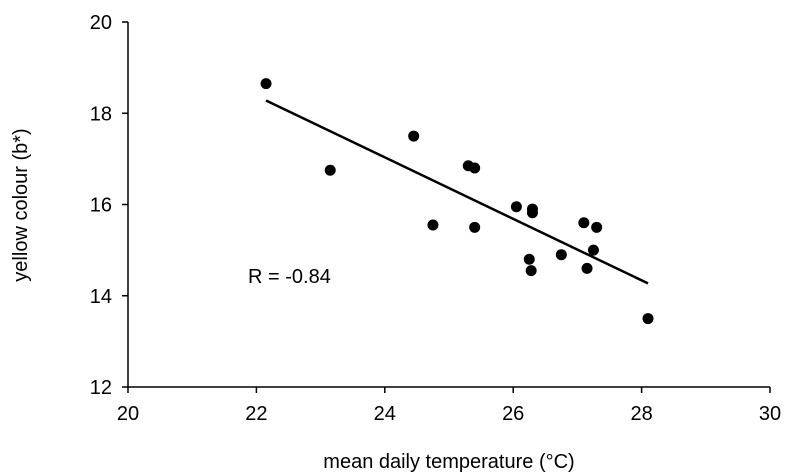 The height and width of the screenshot is (474, 786). Describe the element at coordinates (101, 23) in the screenshot. I see `y-tick-label: 20` at that location.